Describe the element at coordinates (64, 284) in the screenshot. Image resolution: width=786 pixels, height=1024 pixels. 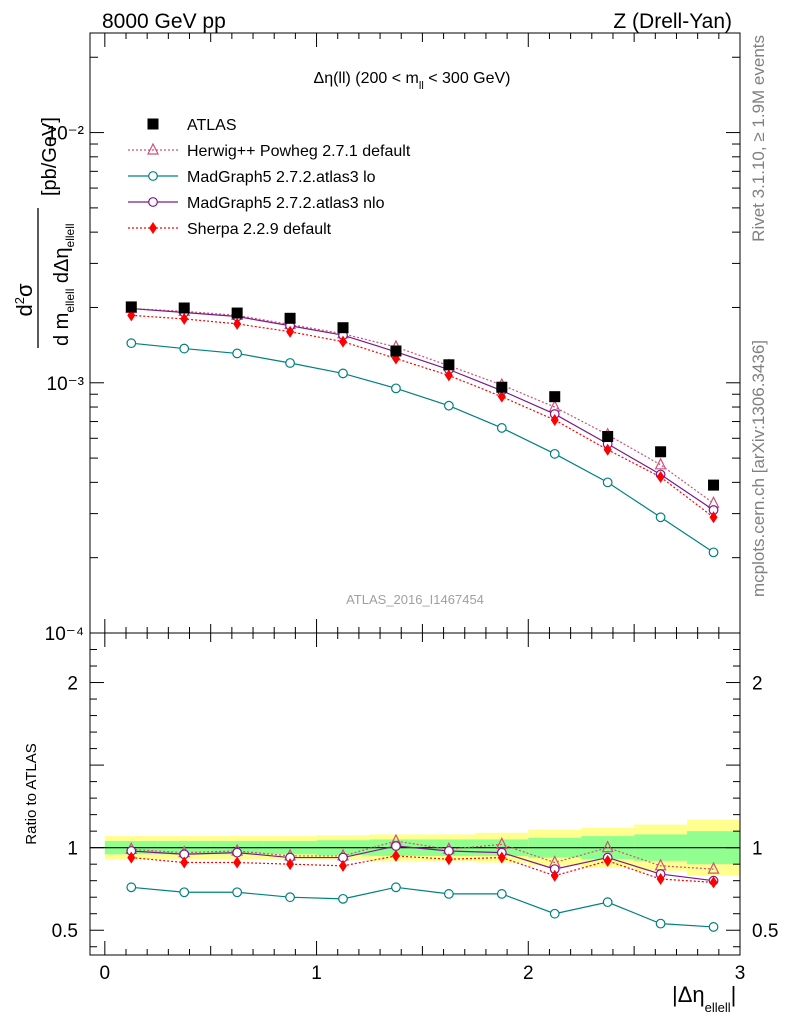
I see `y-label-denominator: d mellell dΔηellell` at that location.